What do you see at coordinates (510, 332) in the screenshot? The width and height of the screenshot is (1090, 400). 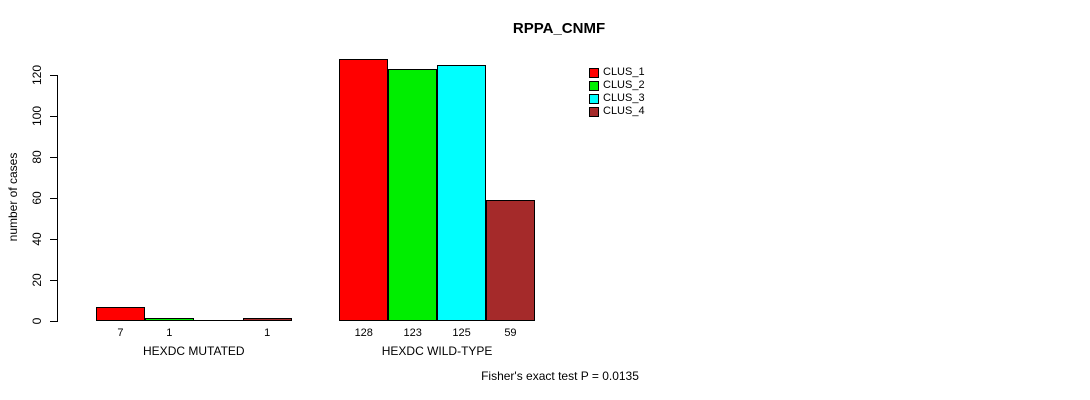 I see `bar-value-label: 59` at bounding box center [510, 332].